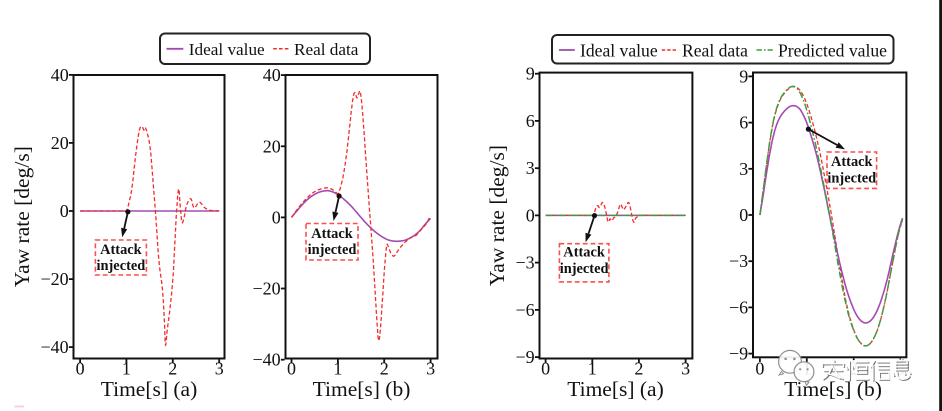 Image resolution: width=942 pixels, height=411 pixels. I want to click on svg-text: Time[s] (b), so click(362, 389).